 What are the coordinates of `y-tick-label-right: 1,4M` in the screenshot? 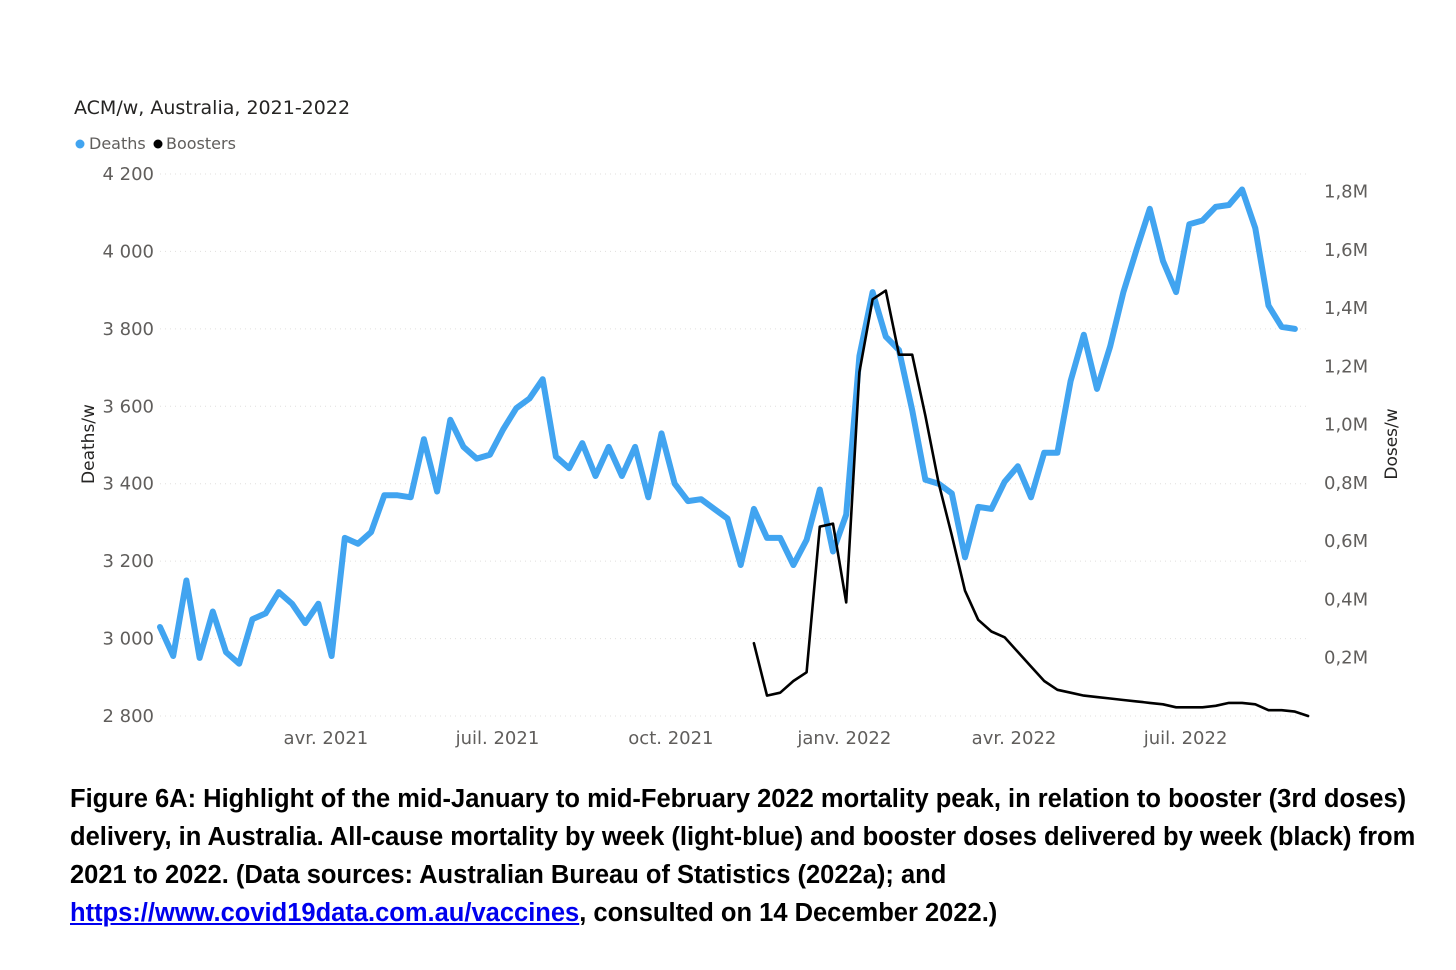 It's located at (1346, 308).